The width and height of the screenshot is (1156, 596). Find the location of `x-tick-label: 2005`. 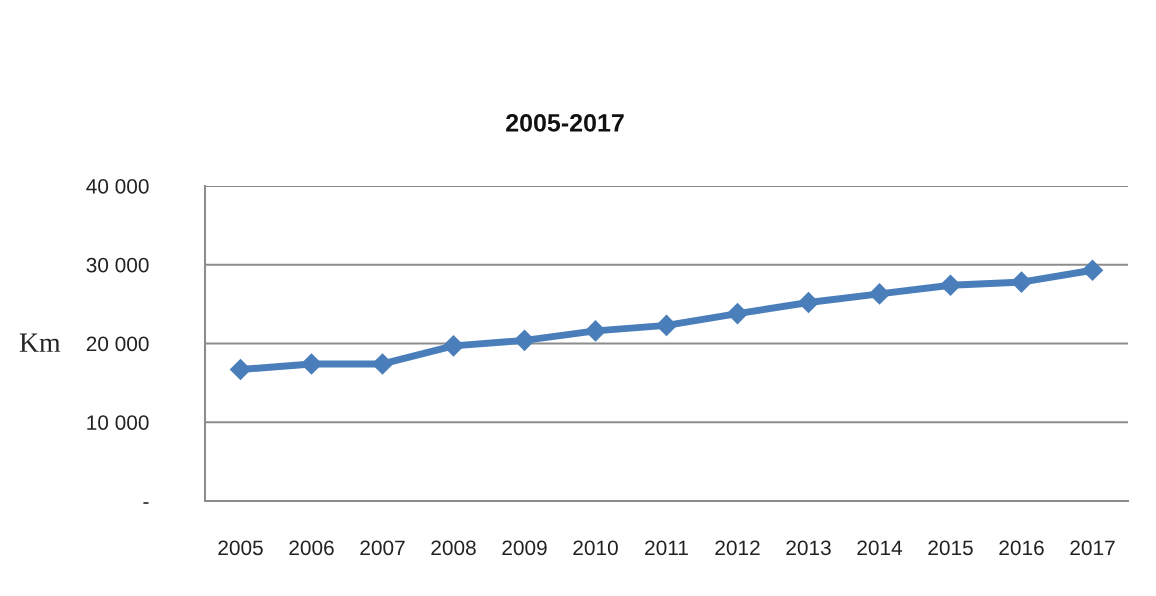

x-tick-label: 2005 is located at coordinates (240, 548).